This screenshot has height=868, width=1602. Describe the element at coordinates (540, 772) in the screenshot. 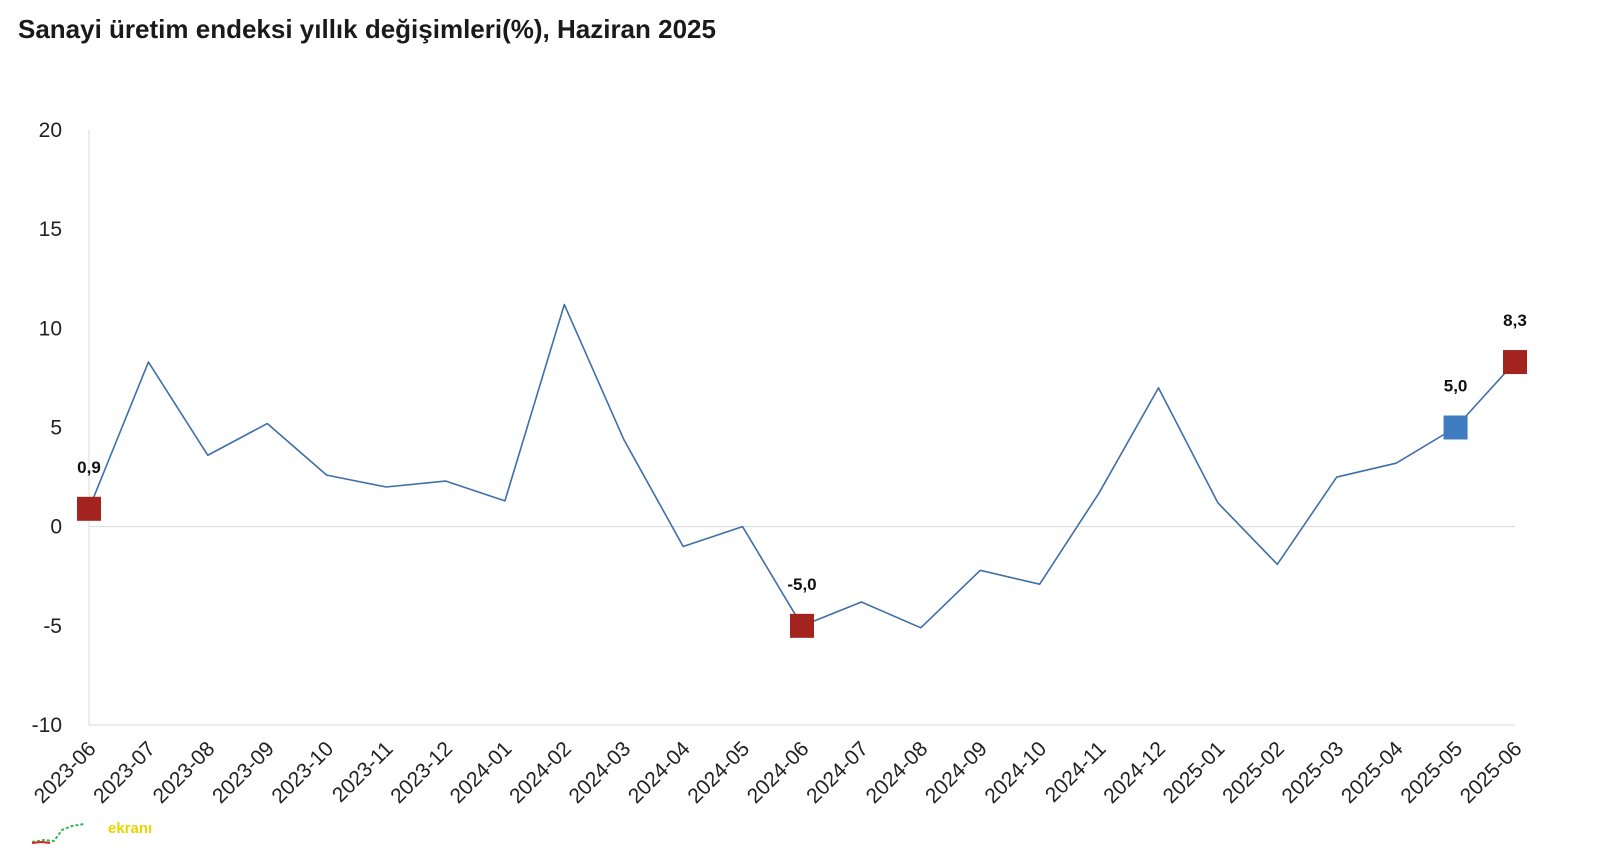

I see `x-tick-label: 2024-02` at that location.